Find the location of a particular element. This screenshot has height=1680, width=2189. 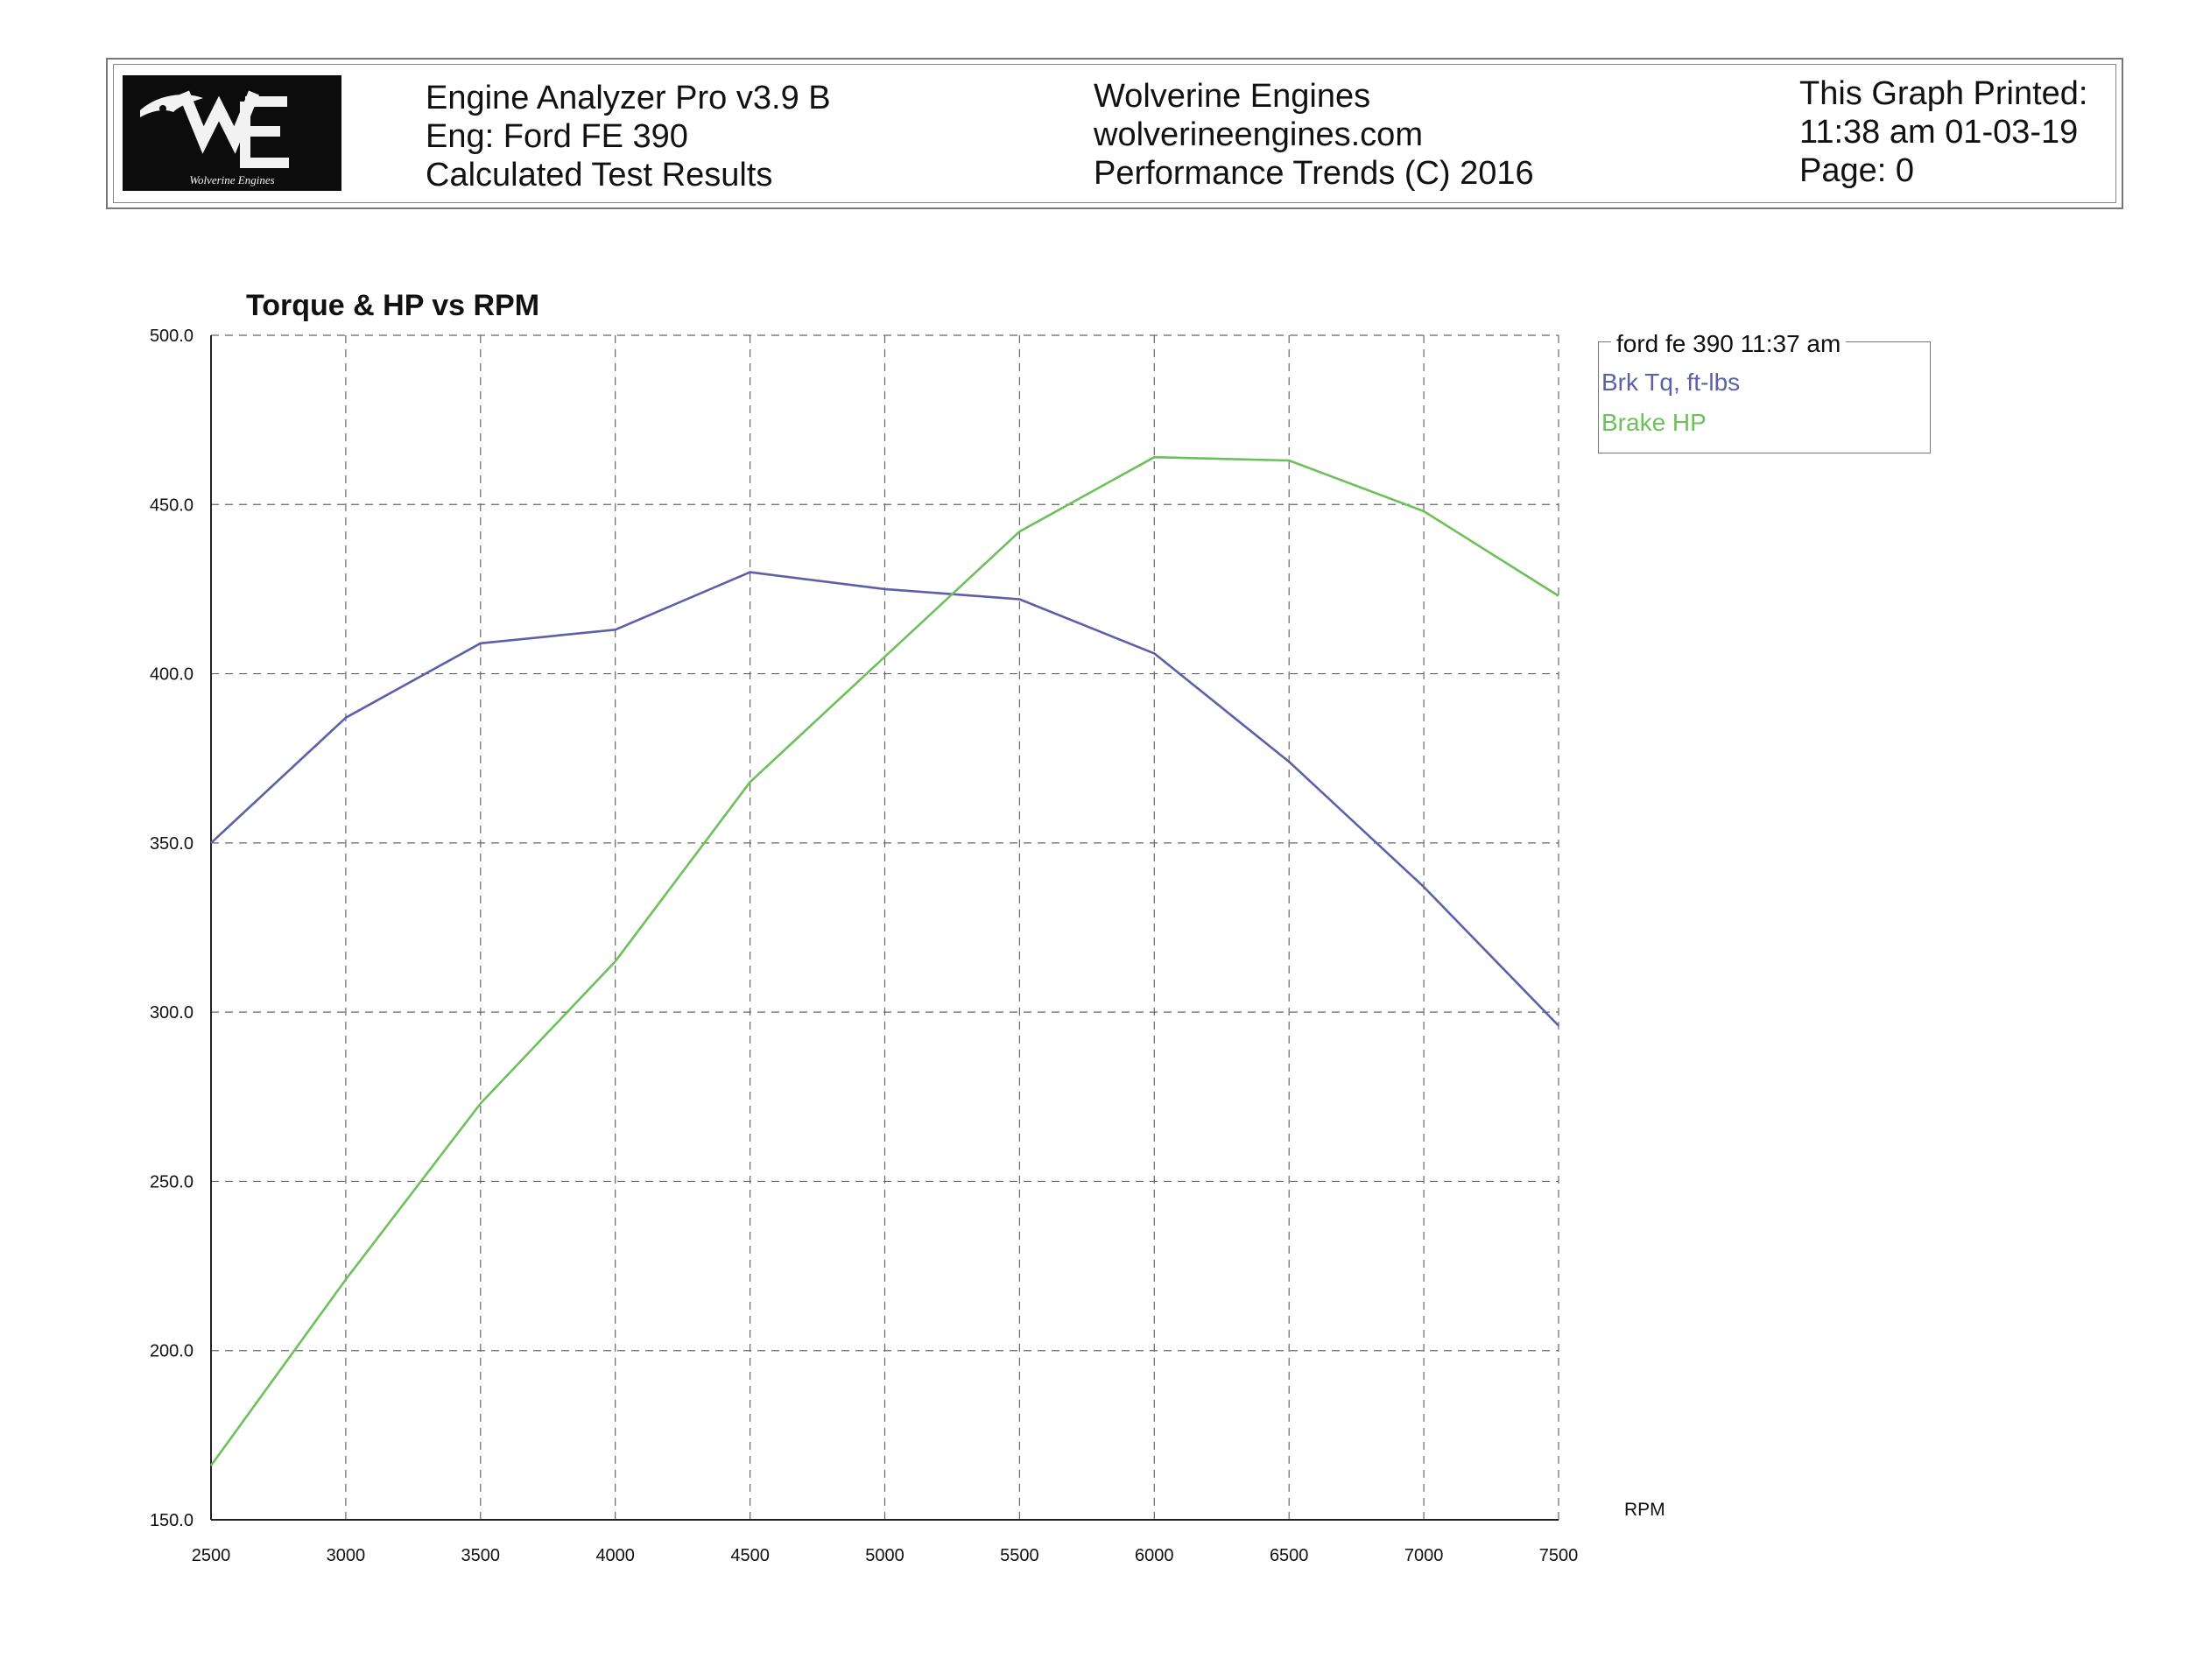

x-tick-label: 4000 is located at coordinates (615, 1555).